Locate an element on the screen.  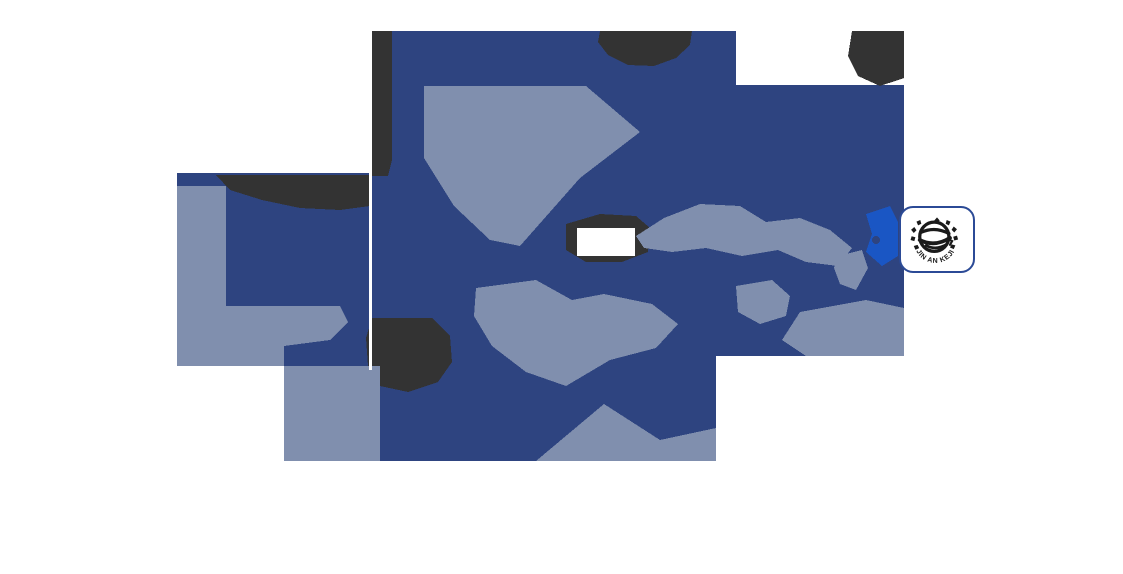
white-highlight-patch is located at coordinates (606, 242).